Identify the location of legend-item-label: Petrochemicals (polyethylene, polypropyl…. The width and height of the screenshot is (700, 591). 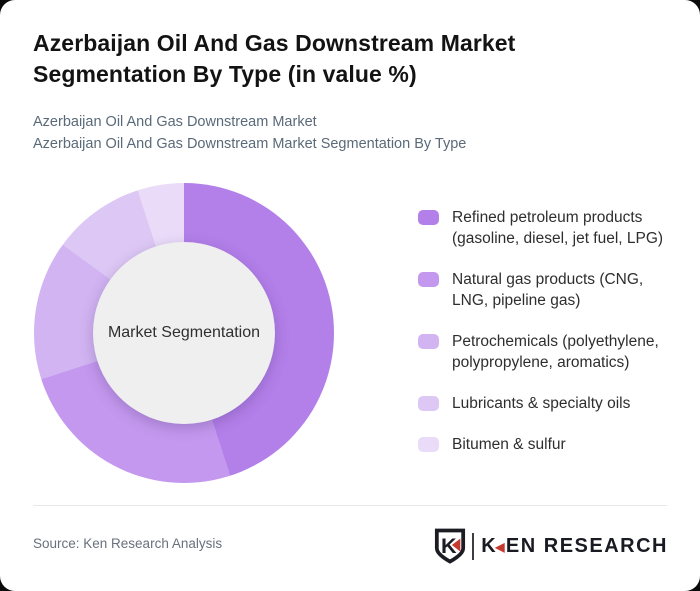
(555, 352).